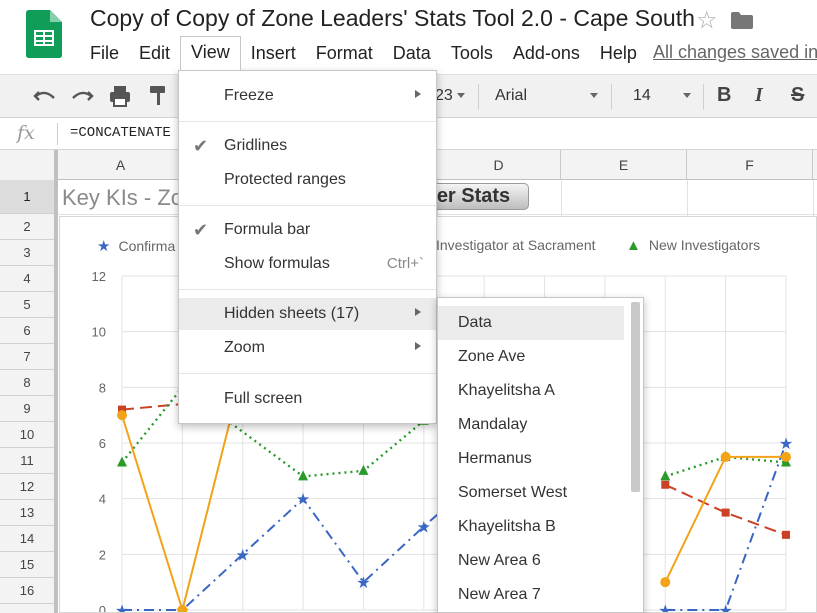 The image size is (817, 613). Describe the element at coordinates (27, 591) in the screenshot. I see `row-header: 16` at that location.